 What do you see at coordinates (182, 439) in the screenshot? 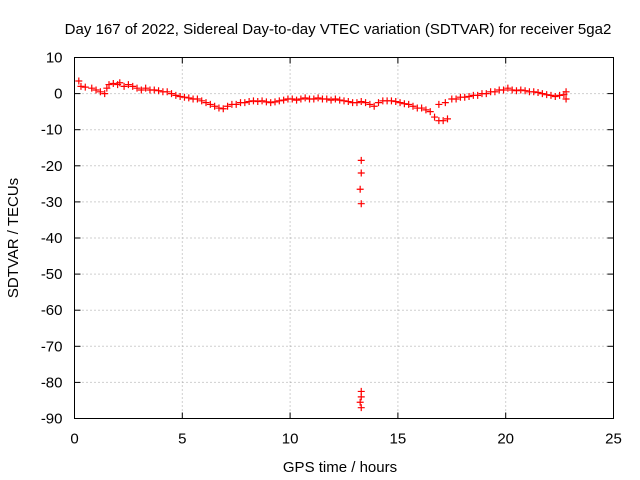
I see `x-tick-label: 5` at bounding box center [182, 439].